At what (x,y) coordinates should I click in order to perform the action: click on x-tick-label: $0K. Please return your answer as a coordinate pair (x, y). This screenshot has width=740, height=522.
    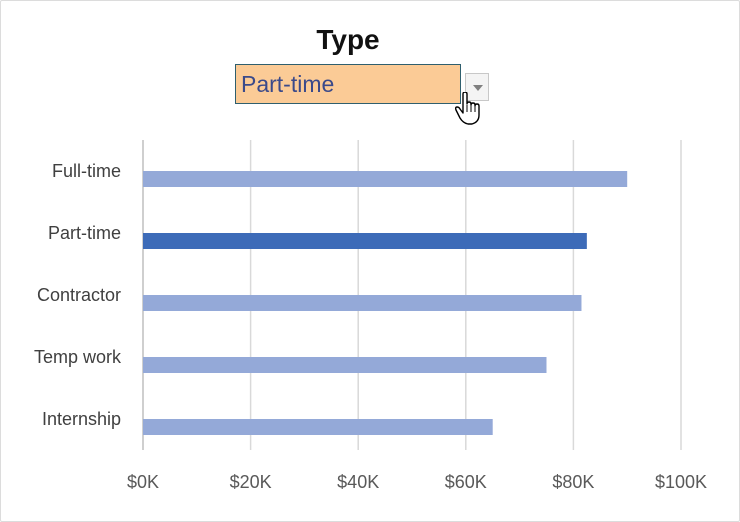
    Looking at the image, I should click on (143, 482).